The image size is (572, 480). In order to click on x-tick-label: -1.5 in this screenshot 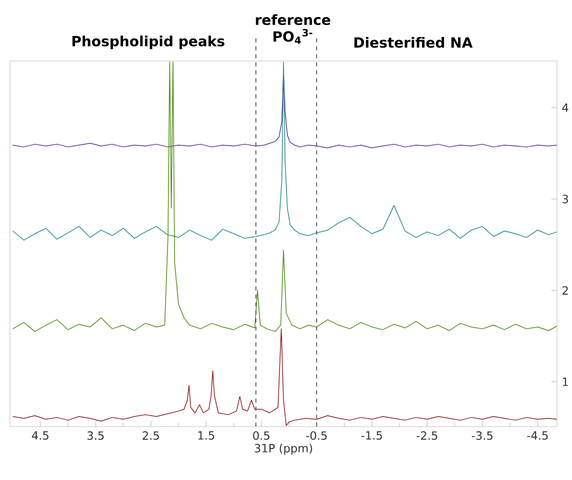, I will do `click(371, 435)`.